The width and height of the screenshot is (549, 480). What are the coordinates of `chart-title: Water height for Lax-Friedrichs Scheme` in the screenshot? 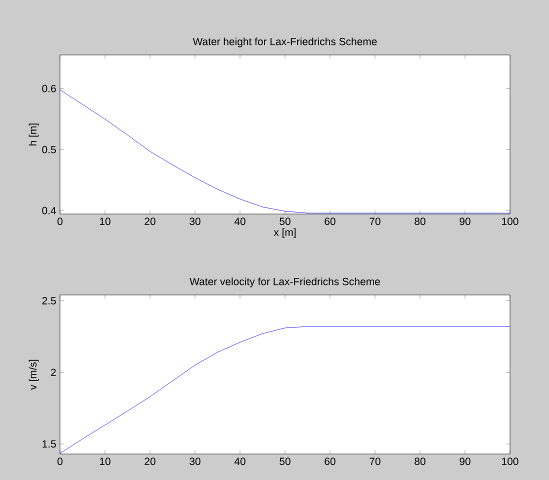 It's located at (284, 43).